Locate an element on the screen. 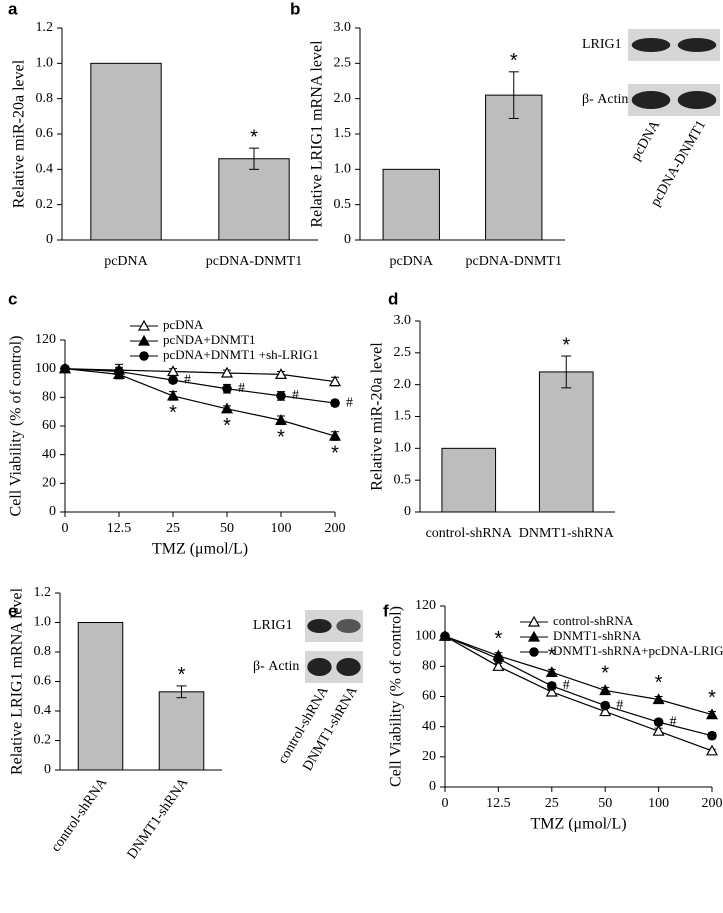 This screenshot has width=723, height=913. panel-label: e is located at coordinates (12, 610).